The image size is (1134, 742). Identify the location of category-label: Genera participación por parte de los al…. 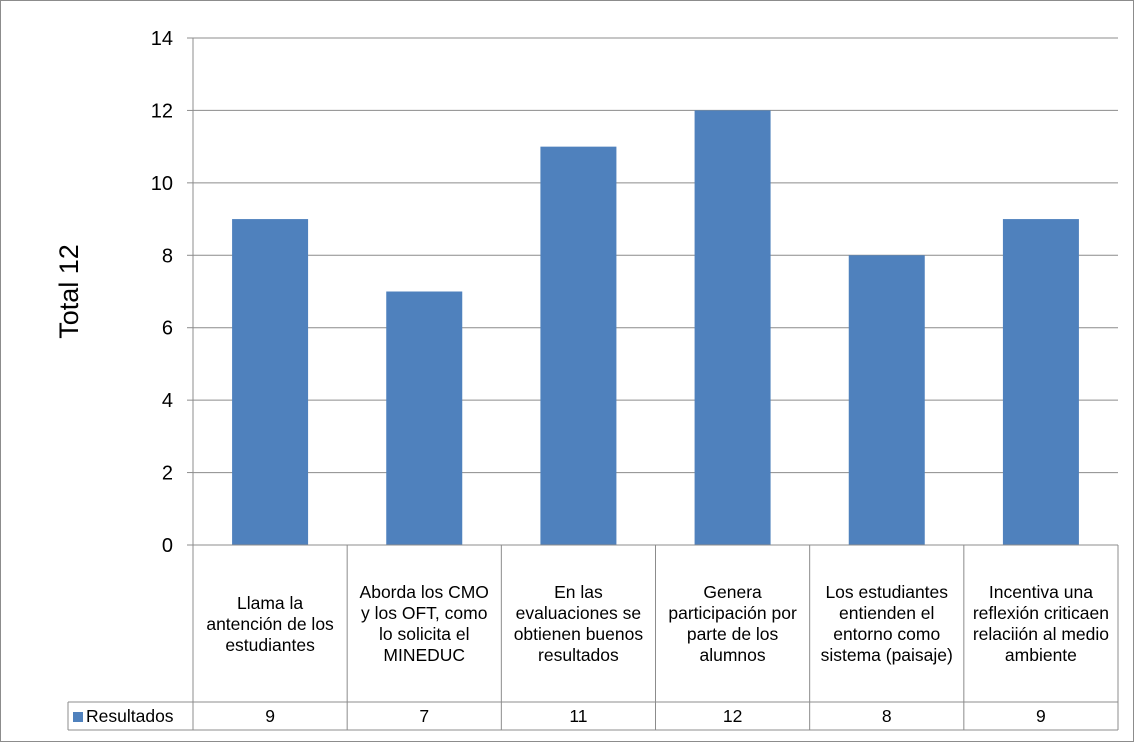
(732, 623).